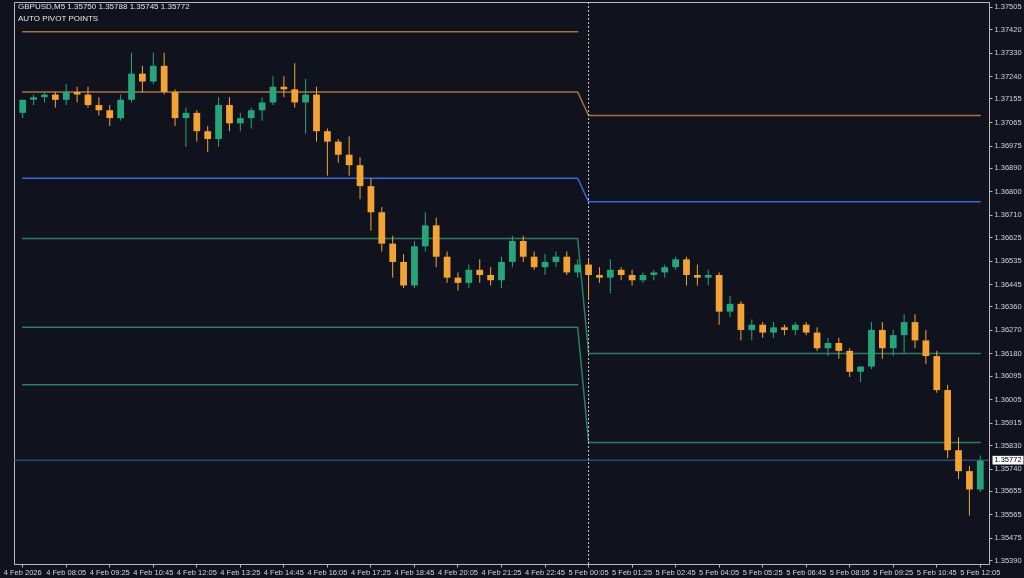 The width and height of the screenshot is (1024, 578). What do you see at coordinates (104, 6) in the screenshot?
I see `chart-title: GBPUSD,M5 1.35750 1.35788 1.35745 1.35772` at bounding box center [104, 6].